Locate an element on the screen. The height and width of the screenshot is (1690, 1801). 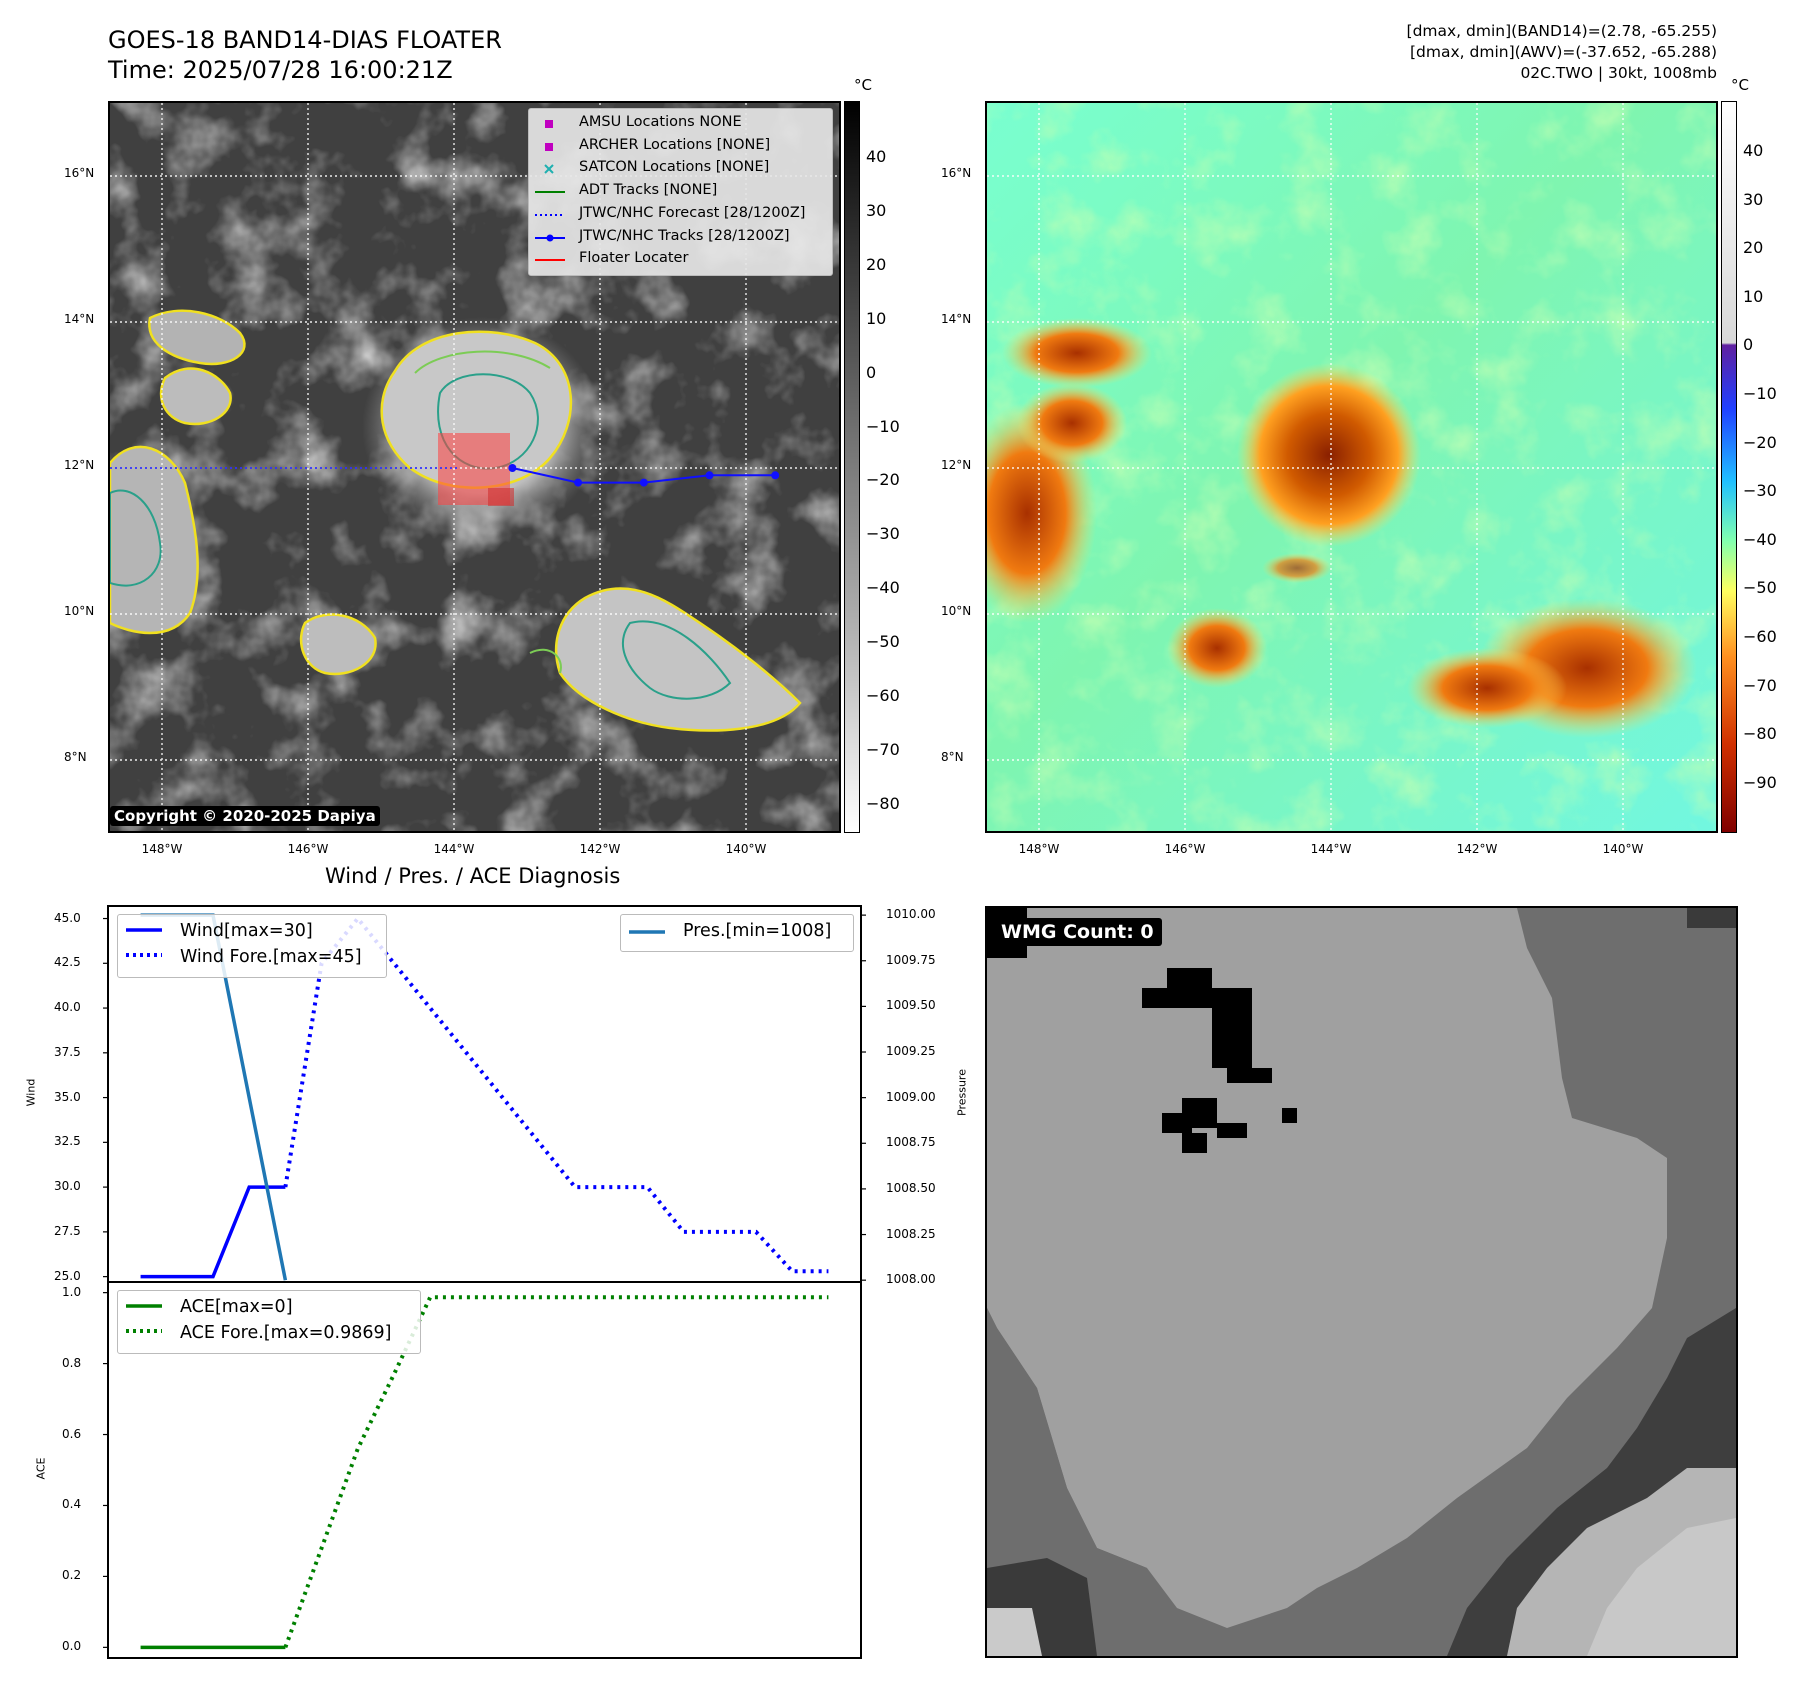
ir-colorbar-unit: °C is located at coordinates (863, 85).